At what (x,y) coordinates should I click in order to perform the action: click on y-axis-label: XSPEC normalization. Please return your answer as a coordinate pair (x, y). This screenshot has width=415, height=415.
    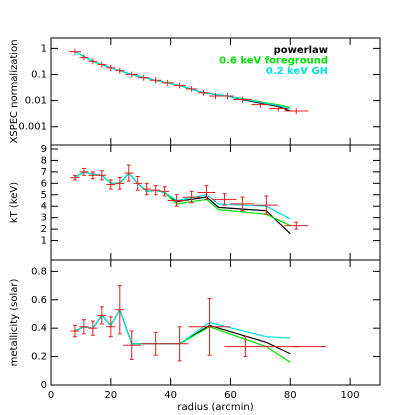
    Looking at the image, I should click on (14, 91).